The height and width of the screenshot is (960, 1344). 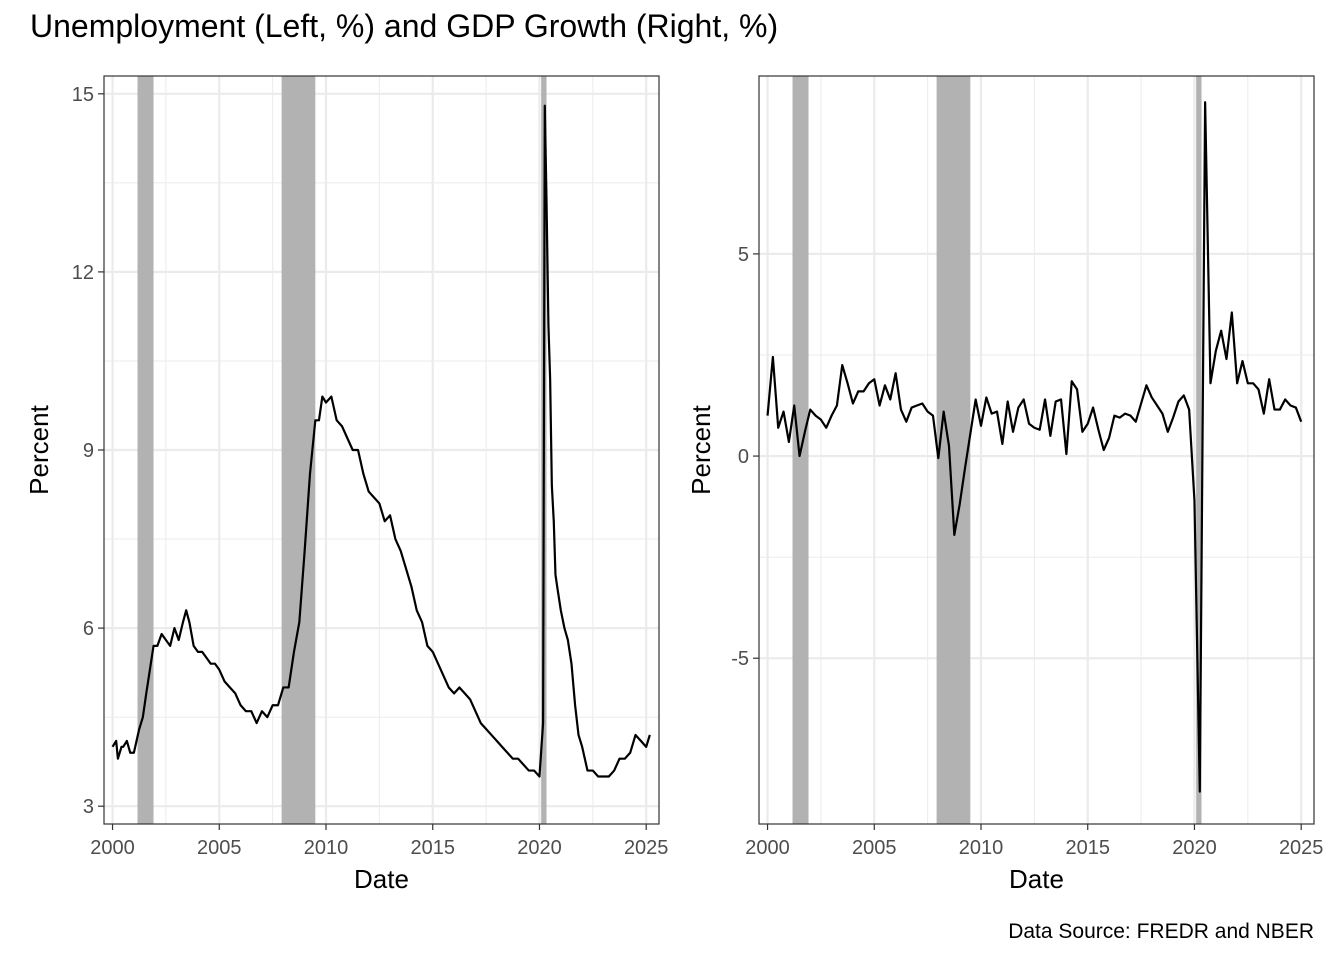 What do you see at coordinates (83, 95) in the screenshot?
I see `y-tick-label: 15` at bounding box center [83, 95].